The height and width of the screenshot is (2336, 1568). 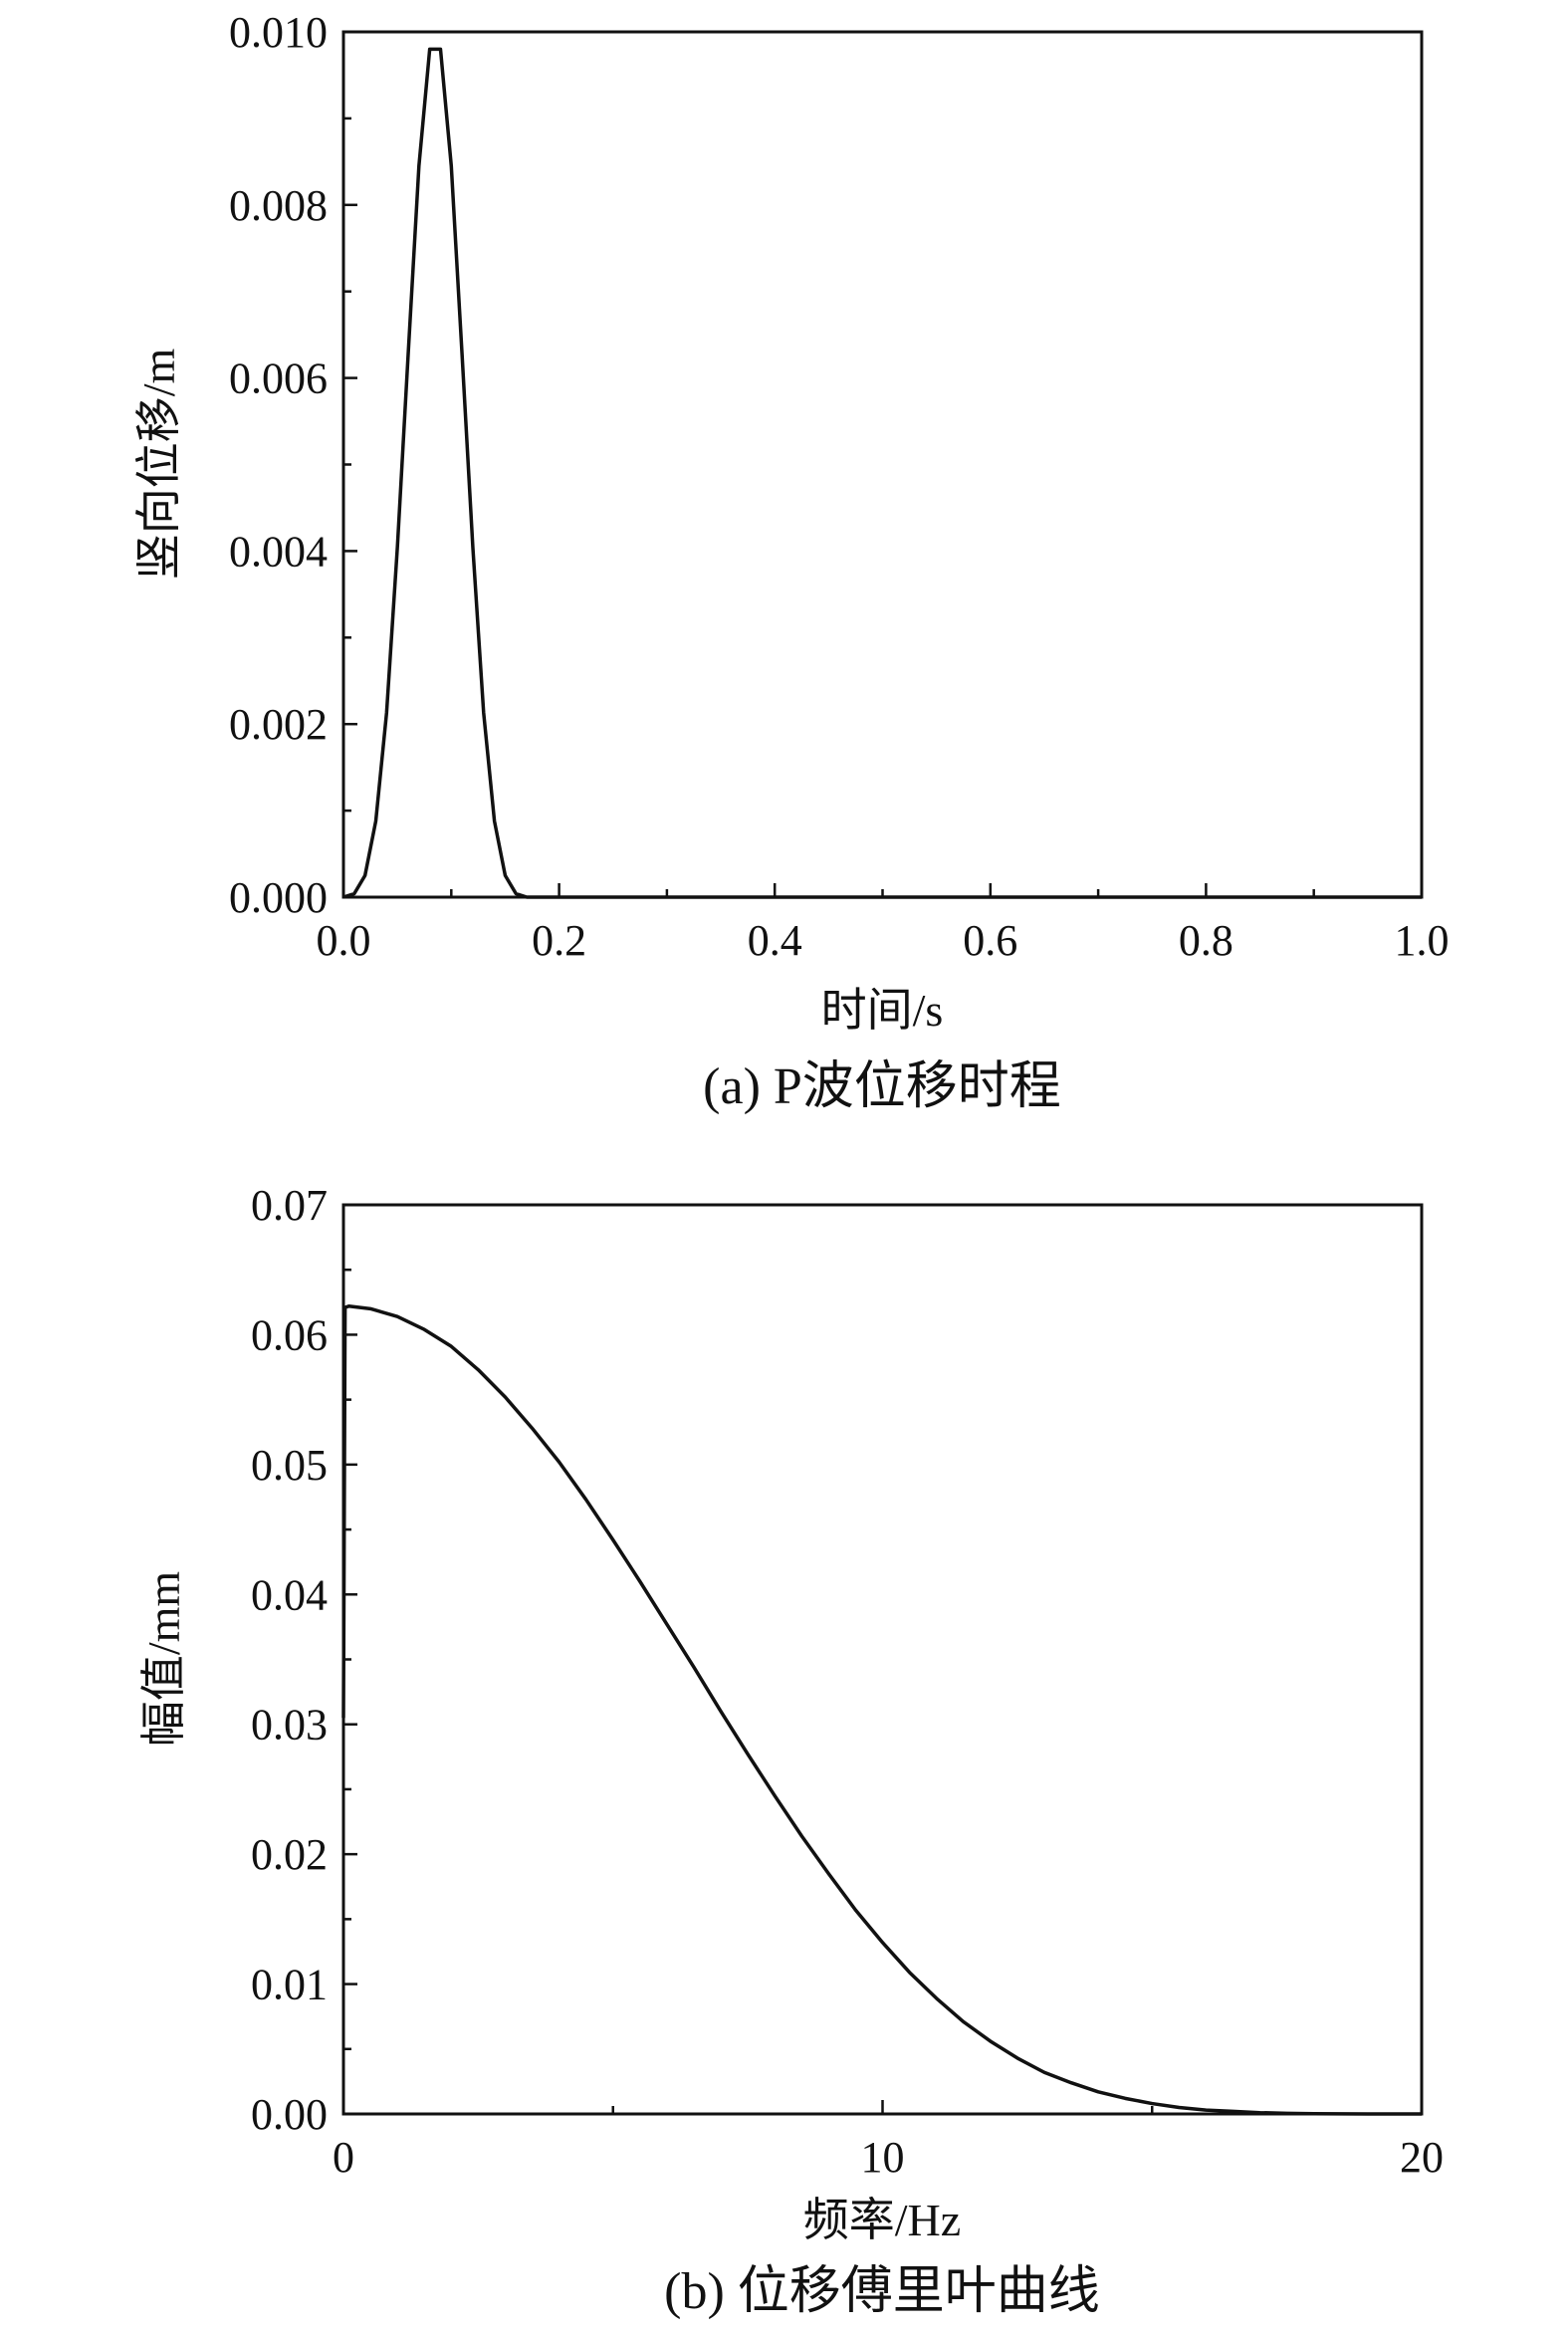 I want to click on chart-b-xtick-label: 20, so click(x=1422, y=2157).